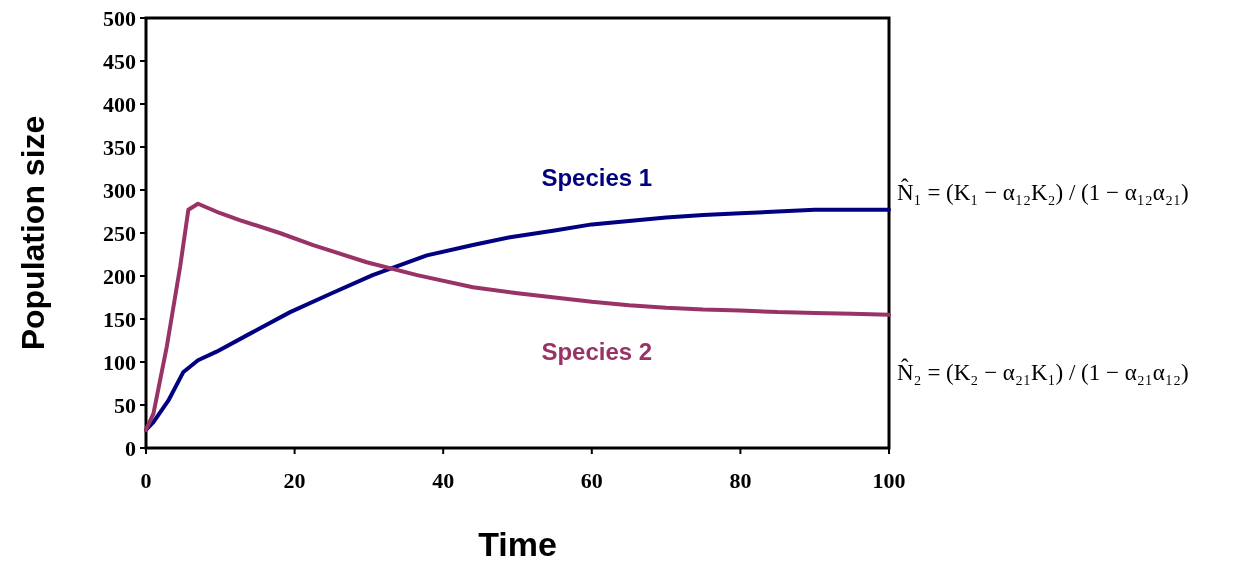 The image size is (1245, 564). What do you see at coordinates (119, 233) in the screenshot?
I see `y-tick-label: 250` at bounding box center [119, 233].